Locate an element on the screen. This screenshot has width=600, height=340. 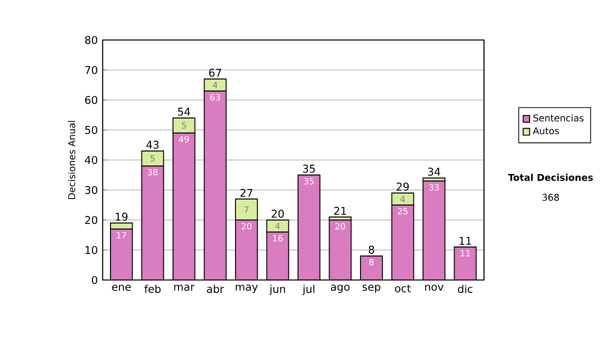
x-tick-label: ago is located at coordinates (340, 288).